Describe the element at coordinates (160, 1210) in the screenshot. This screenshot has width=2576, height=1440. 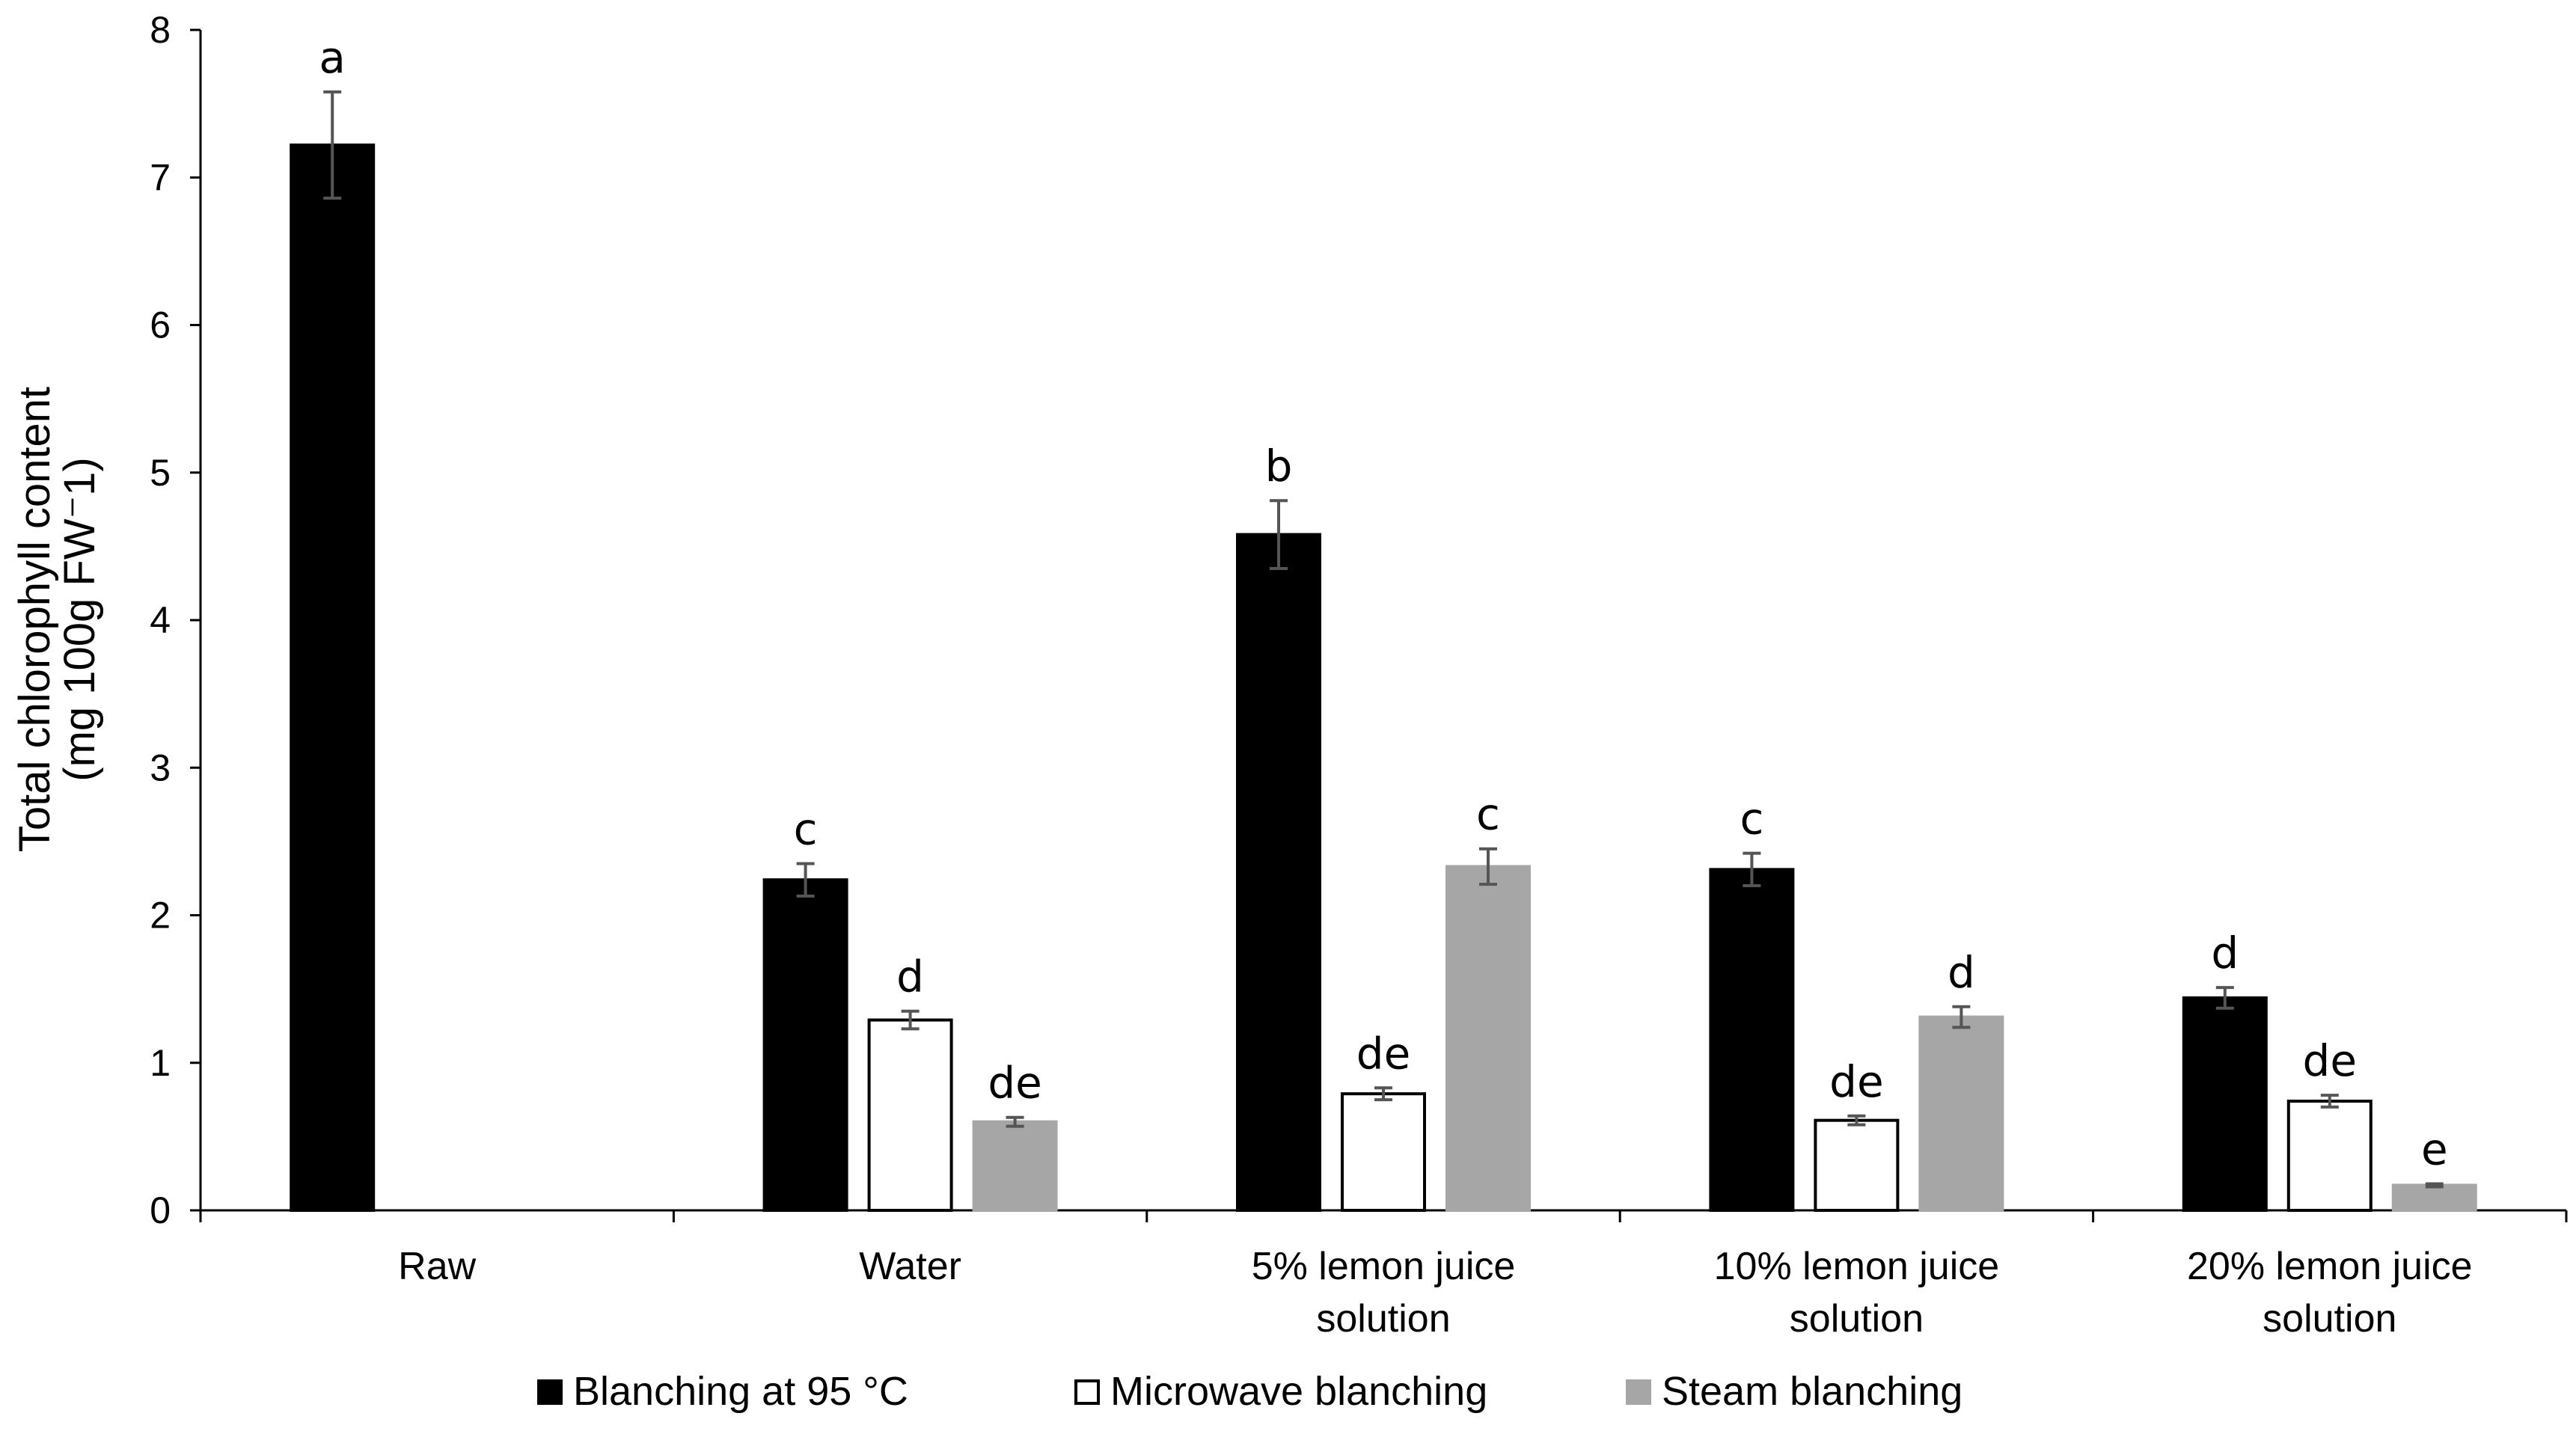
I see `y-tick-label: 0` at that location.